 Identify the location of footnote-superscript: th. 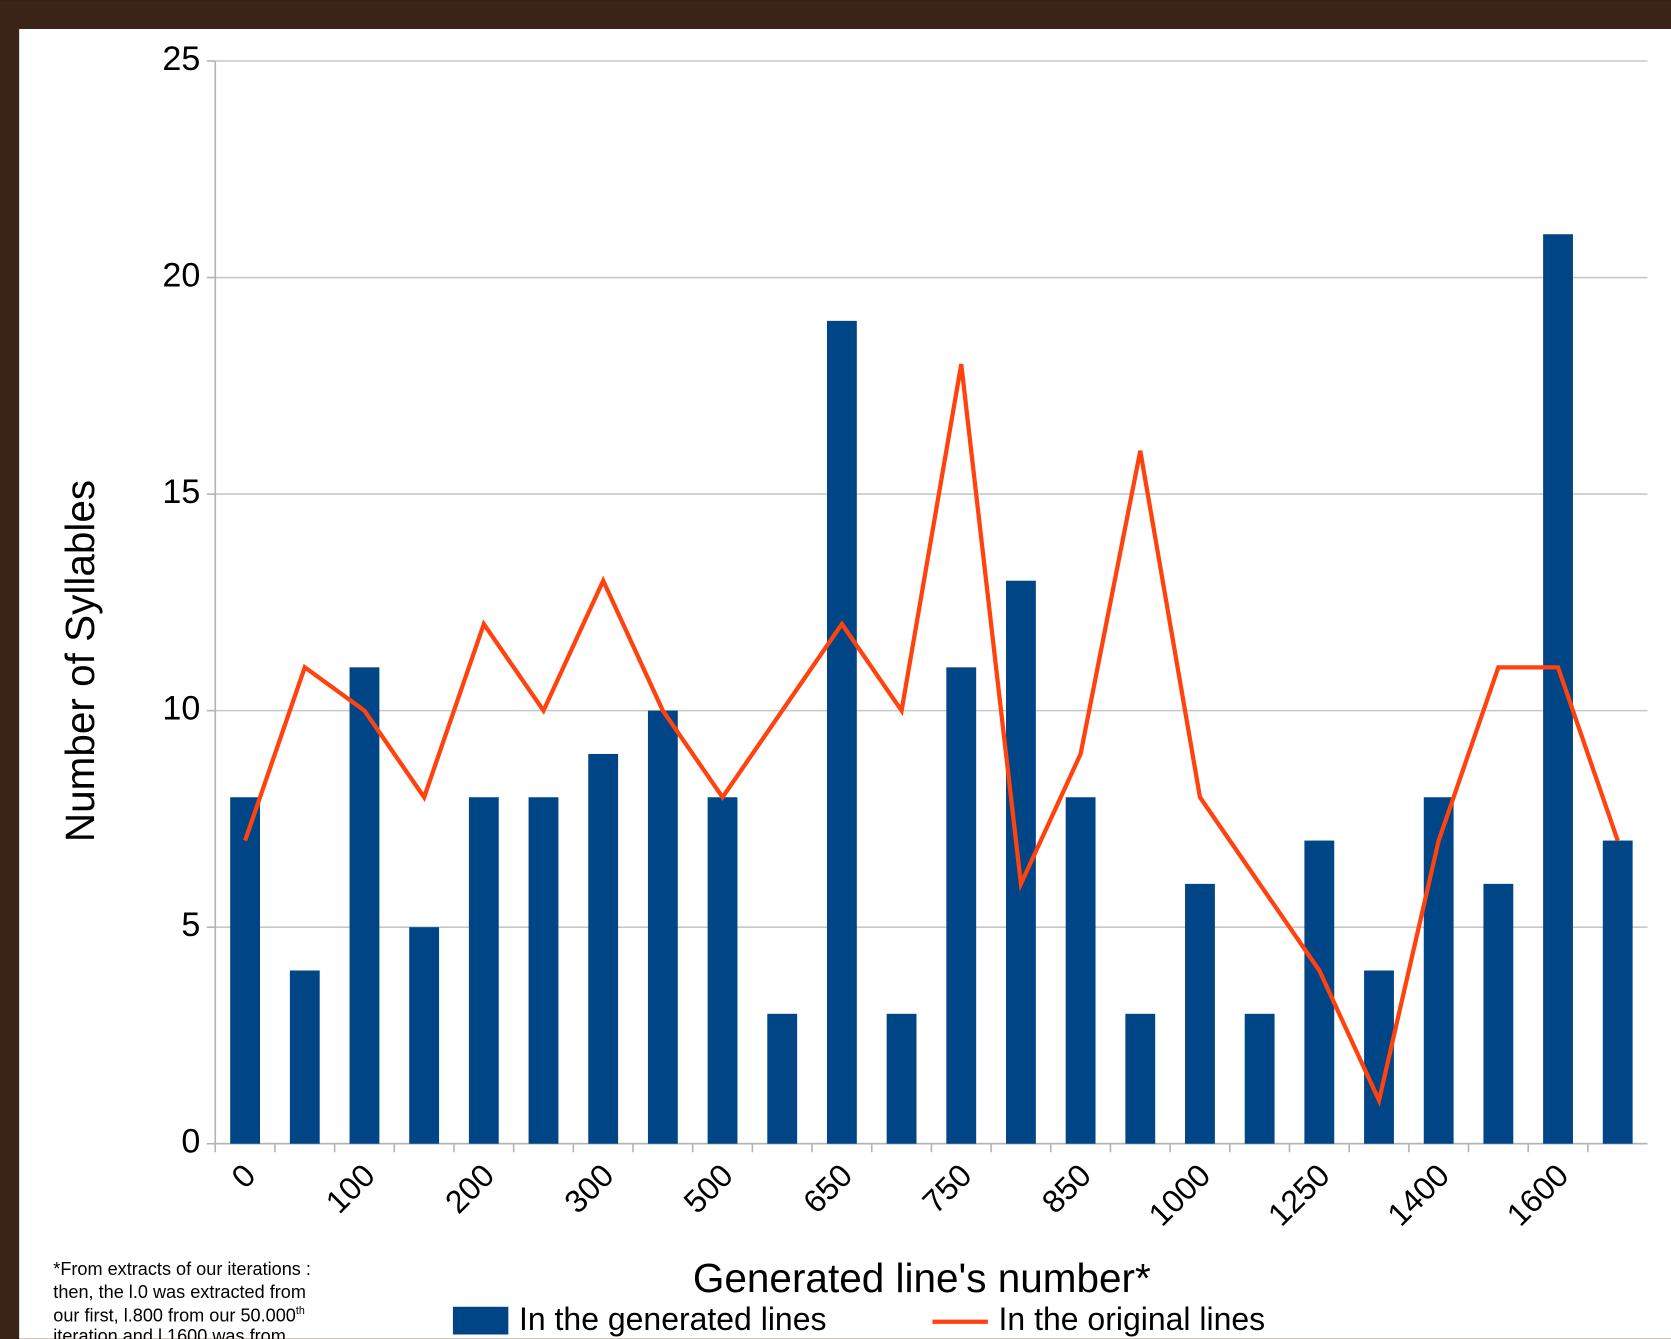
(300, 1311).